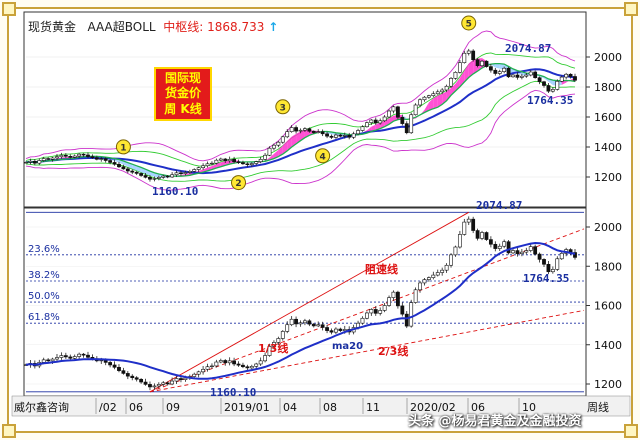  I want to click on wave-marker-circle, so click(323, 156).